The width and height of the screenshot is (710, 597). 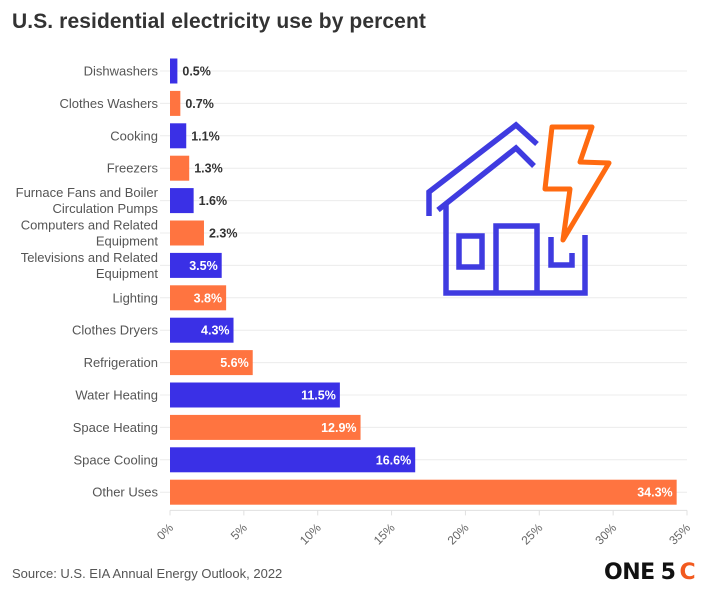 I want to click on category-label: Televisions and Related, so click(x=89, y=257).